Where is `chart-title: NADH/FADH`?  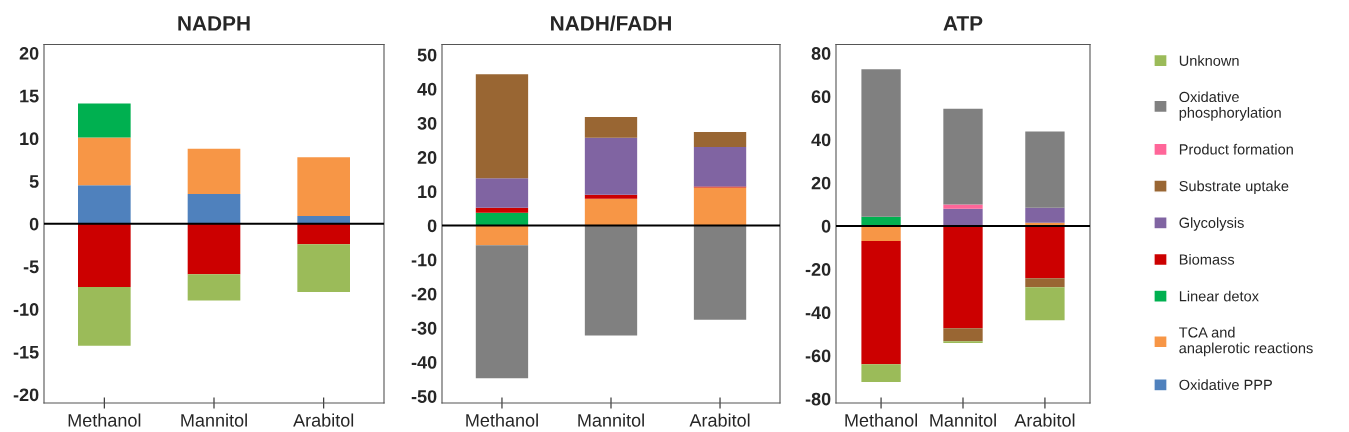 chart-title: NADH/FADH is located at coordinates (611, 23).